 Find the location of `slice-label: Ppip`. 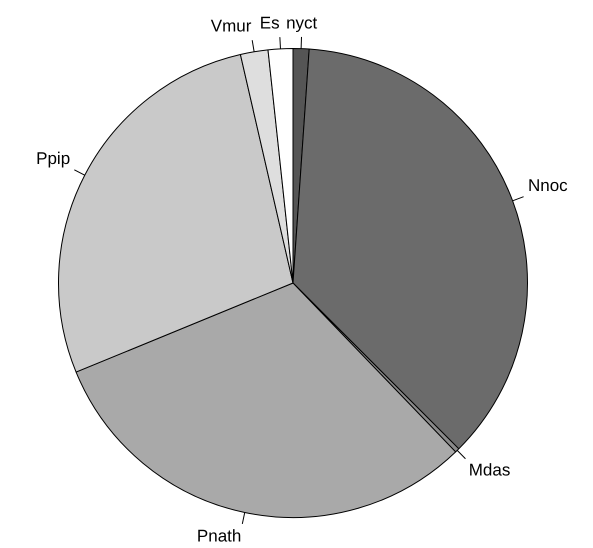

slice-label: Ppip is located at coordinates (53, 158).